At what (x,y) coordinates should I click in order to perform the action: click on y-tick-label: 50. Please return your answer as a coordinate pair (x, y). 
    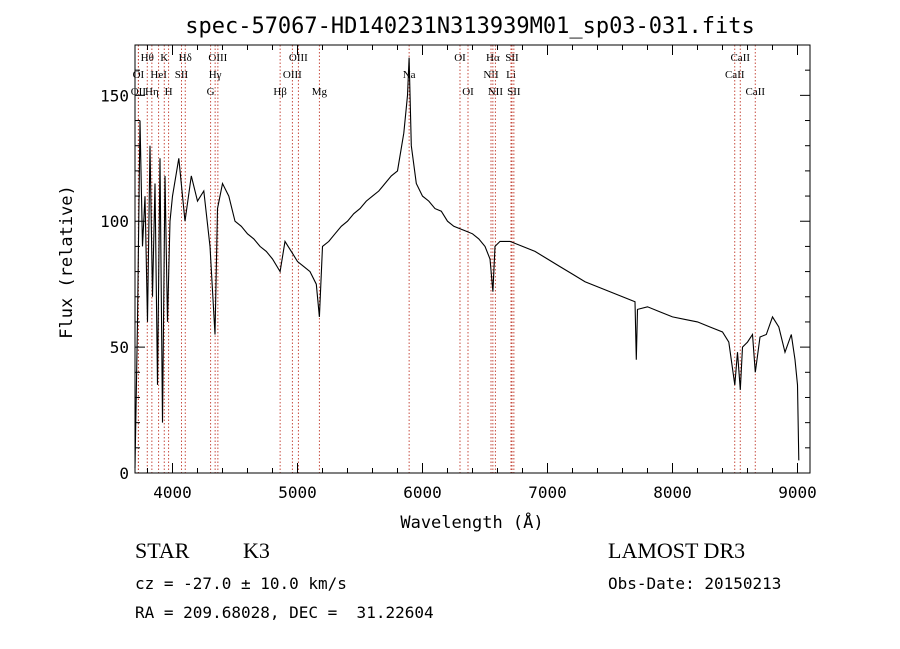
    Looking at the image, I should click on (119, 347).